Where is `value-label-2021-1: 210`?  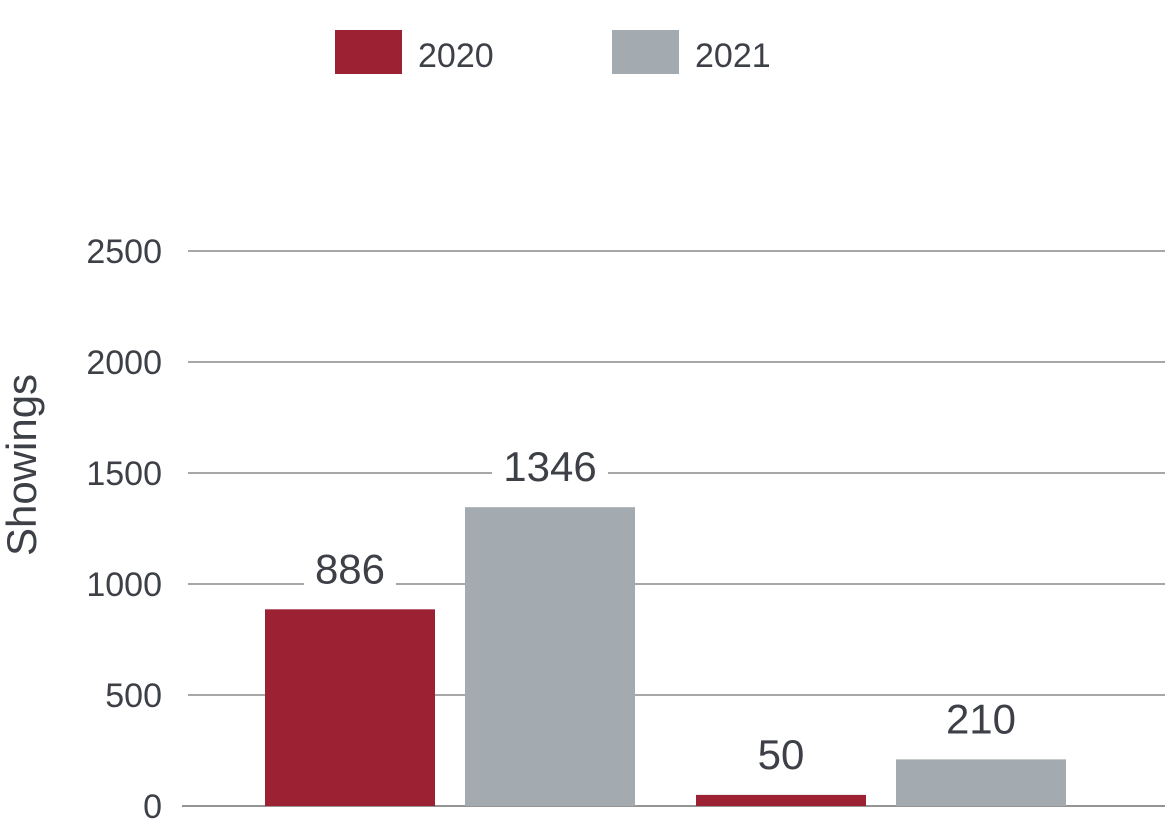
value-label-2021-1: 210 is located at coordinates (981, 718).